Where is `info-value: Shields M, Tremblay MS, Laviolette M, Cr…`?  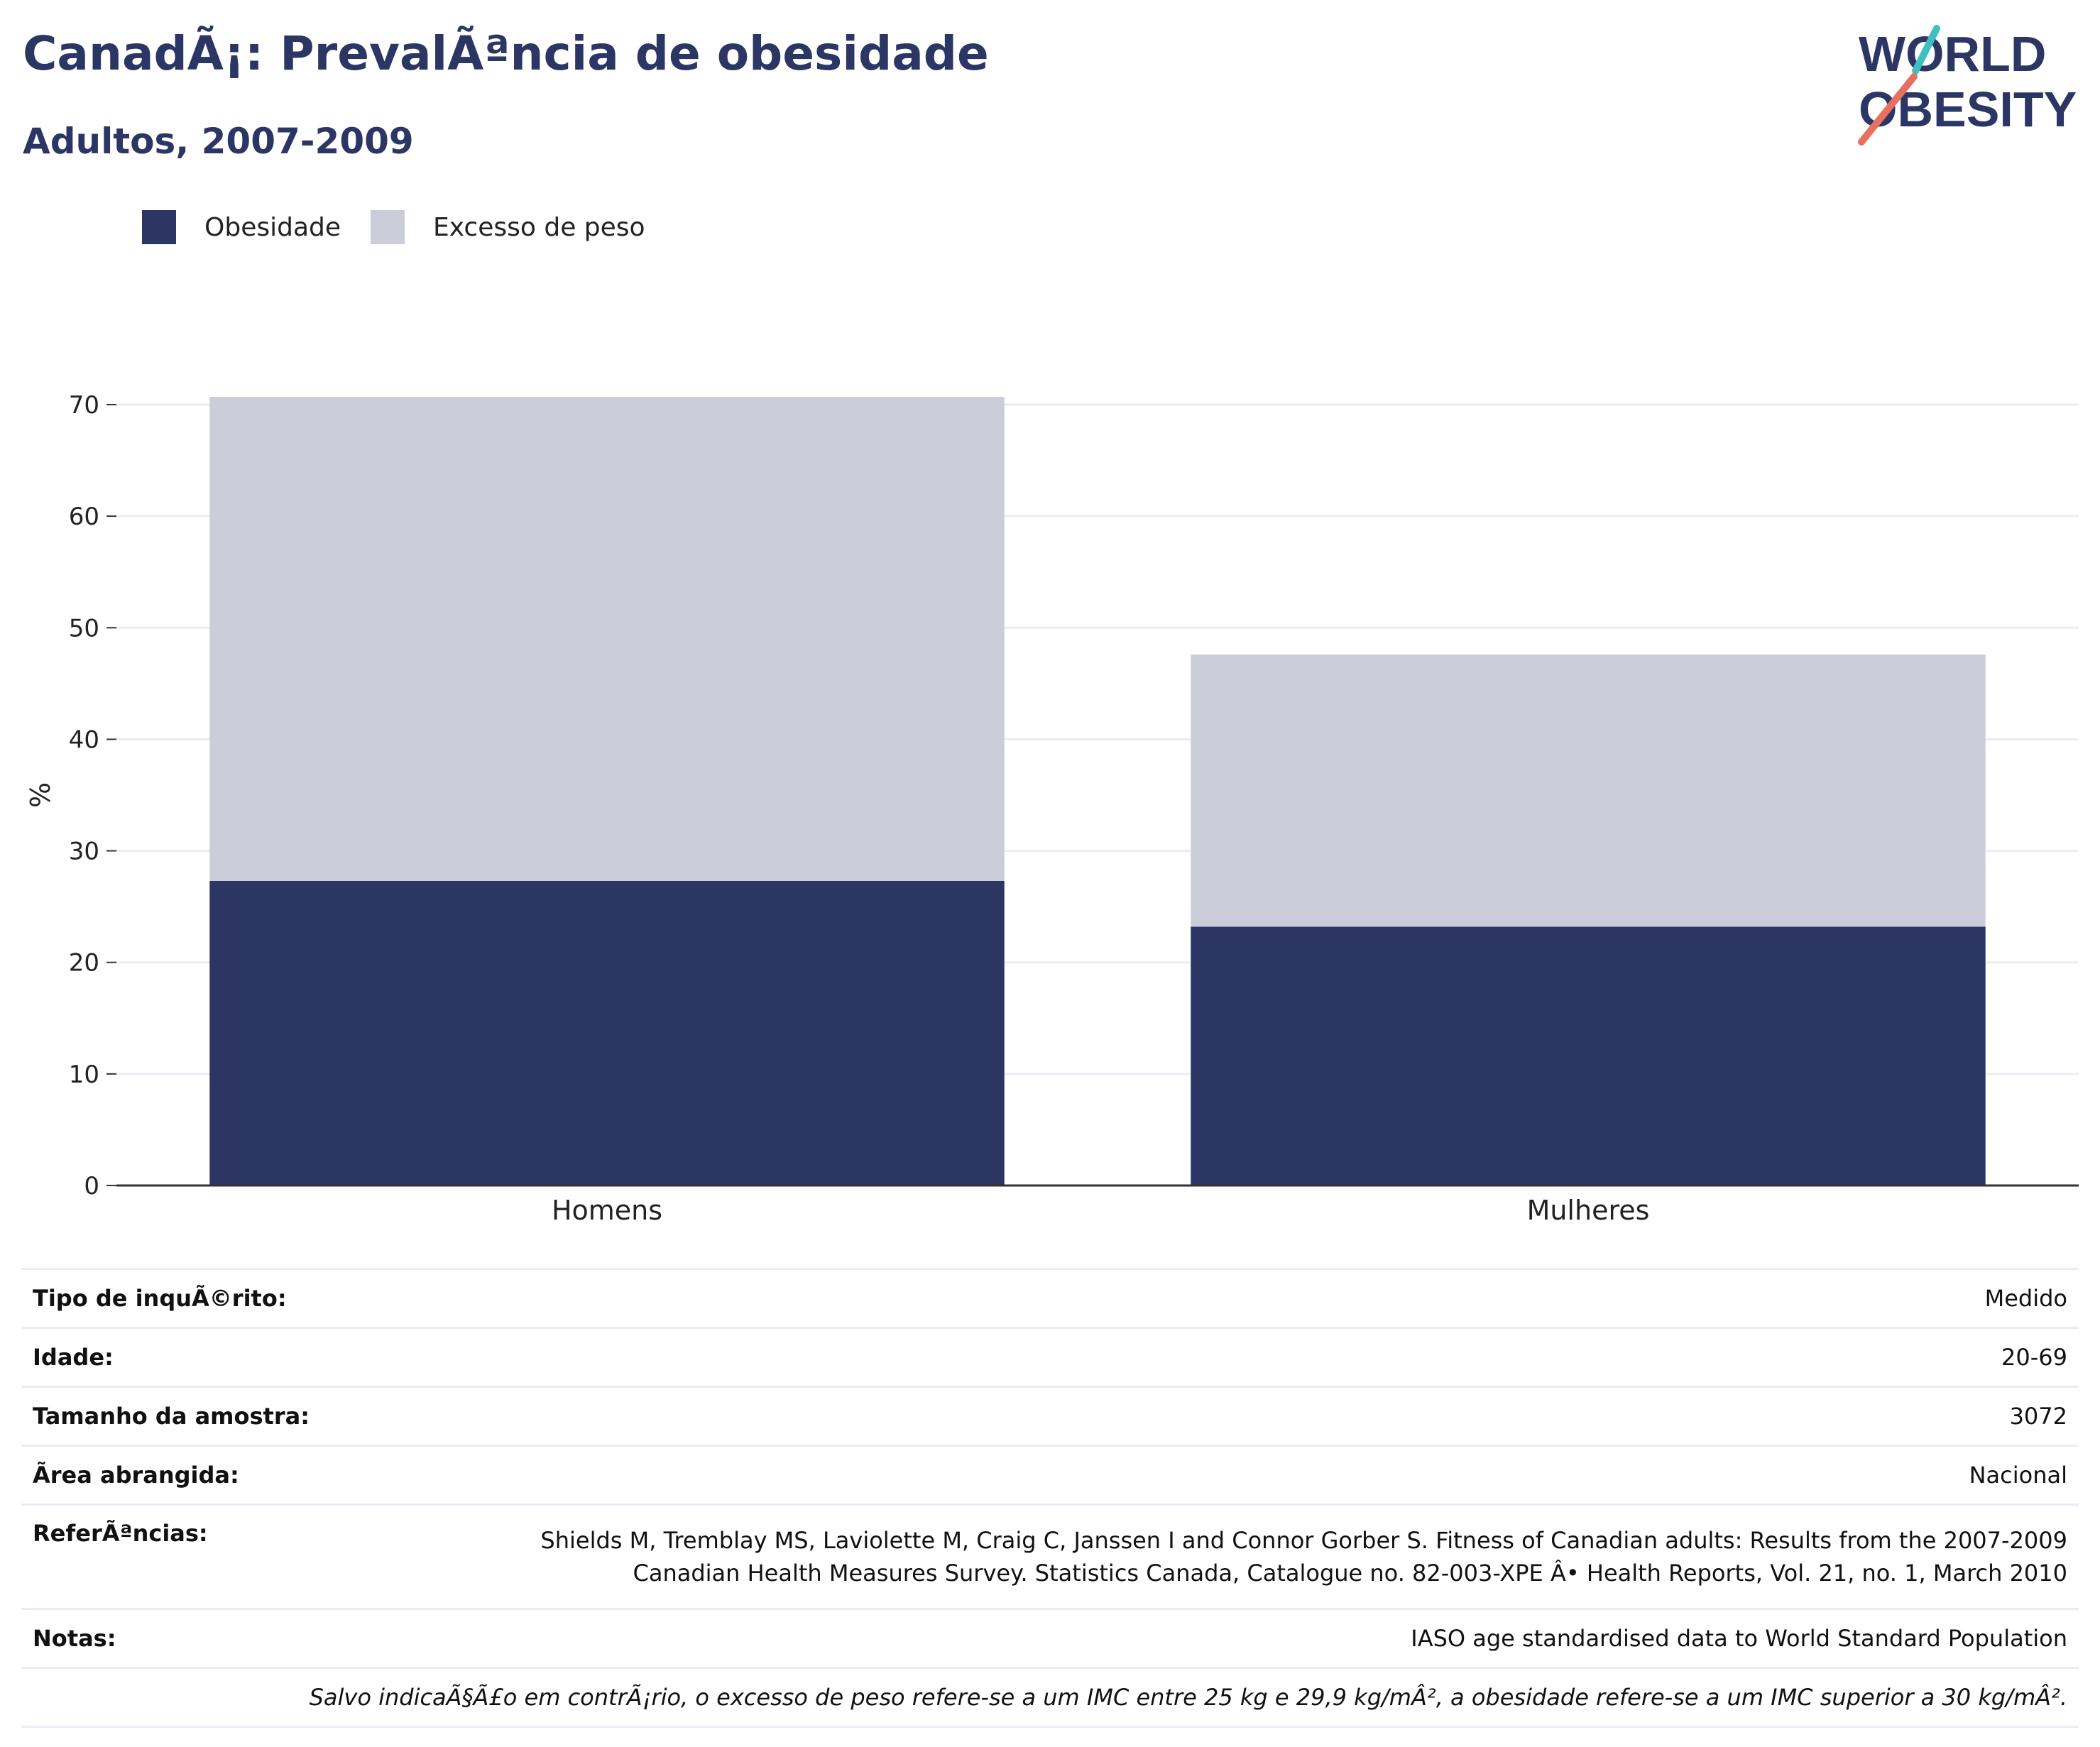
info-value: Shields M, Tremblay MS, Laviolette M, Cr… is located at coordinates (1260, 1557).